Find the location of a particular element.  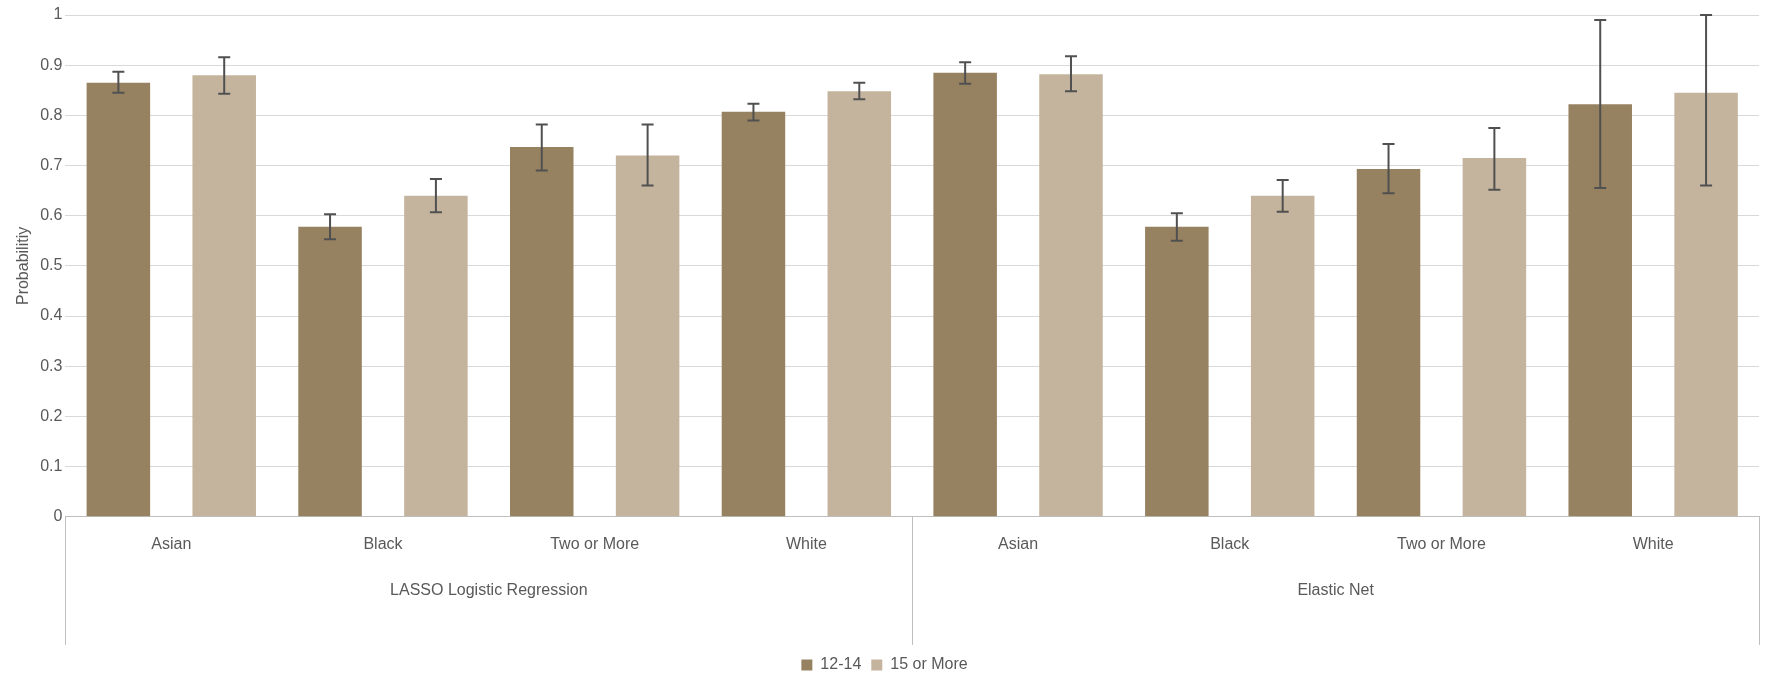

y-axis-title: Probabilitiy is located at coordinates (23, 266).